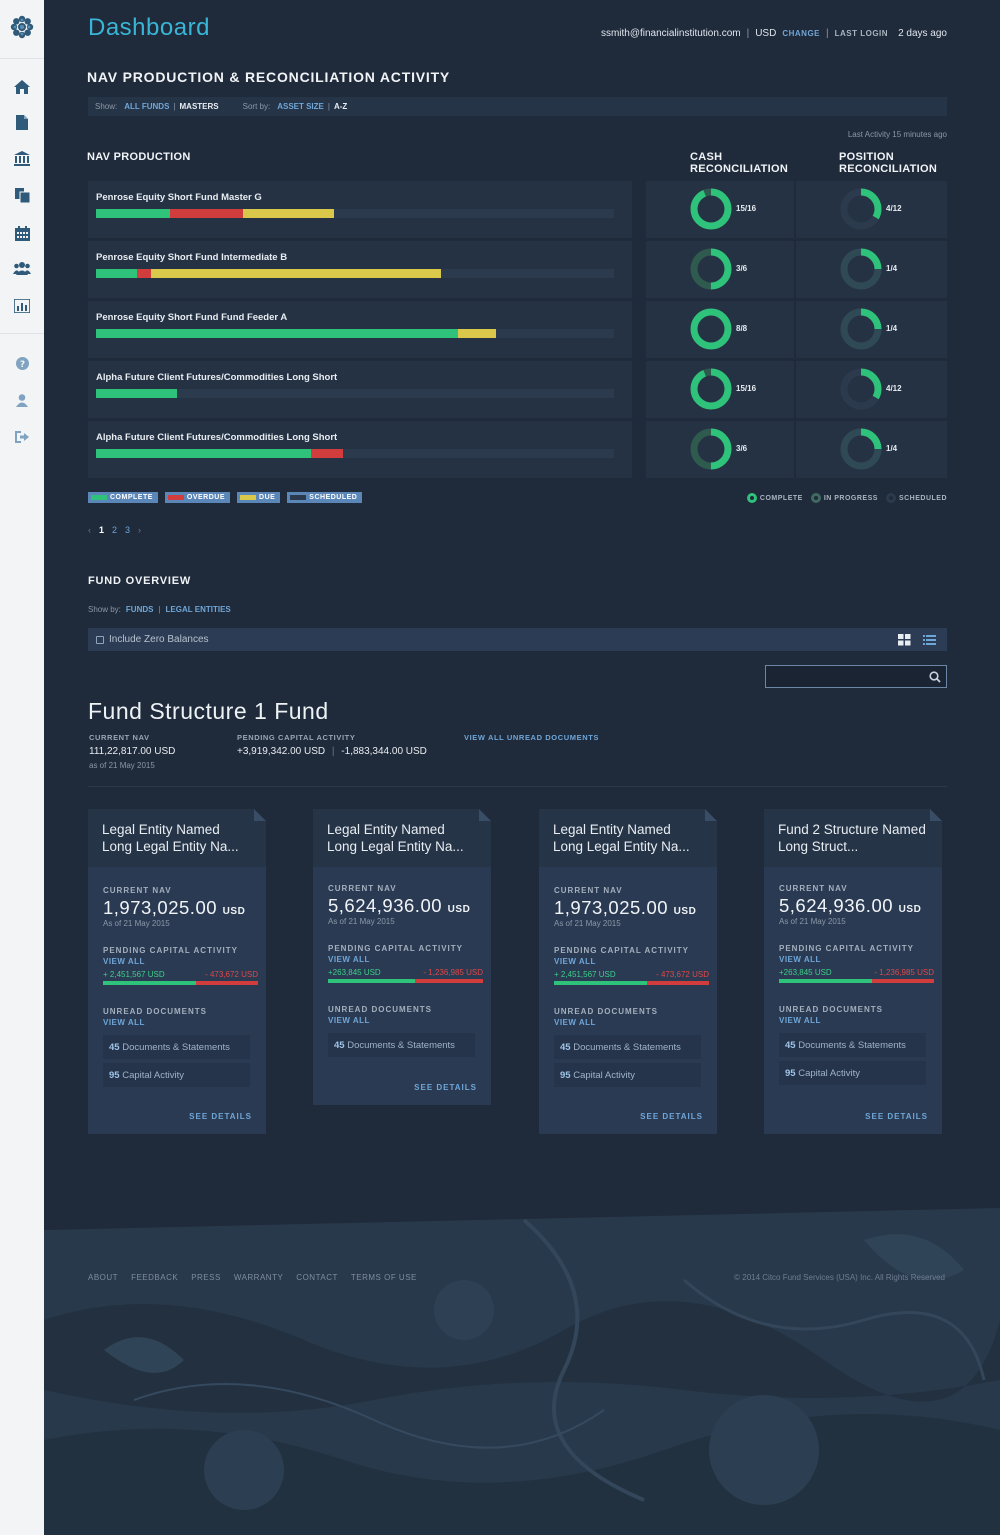 The image size is (1000, 1535). What do you see at coordinates (140, 530) in the screenshot?
I see `next-page-icon: ›` at bounding box center [140, 530].